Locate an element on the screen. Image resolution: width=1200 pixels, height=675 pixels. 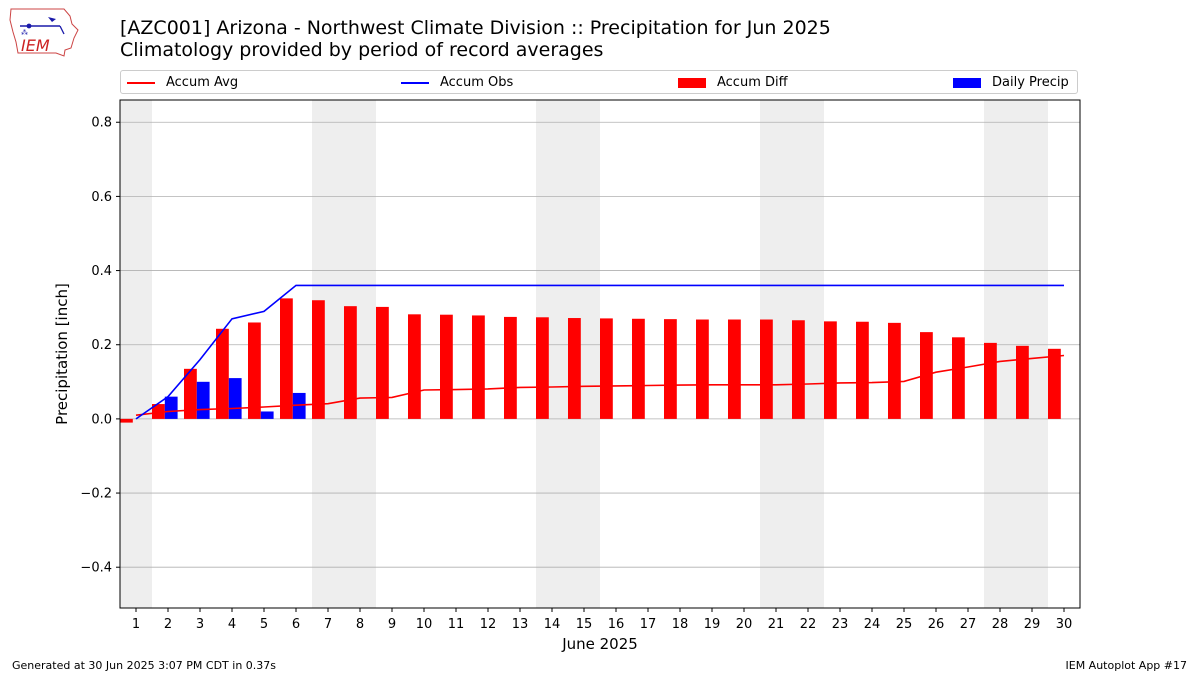
app-id-label: IEM Autoplot App #17 is located at coordinates (1126, 665).